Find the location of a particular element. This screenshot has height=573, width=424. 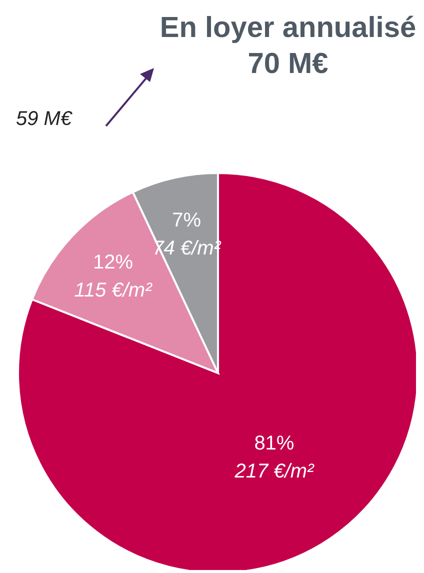

slice-label: 217 €/m² is located at coordinates (275, 471).